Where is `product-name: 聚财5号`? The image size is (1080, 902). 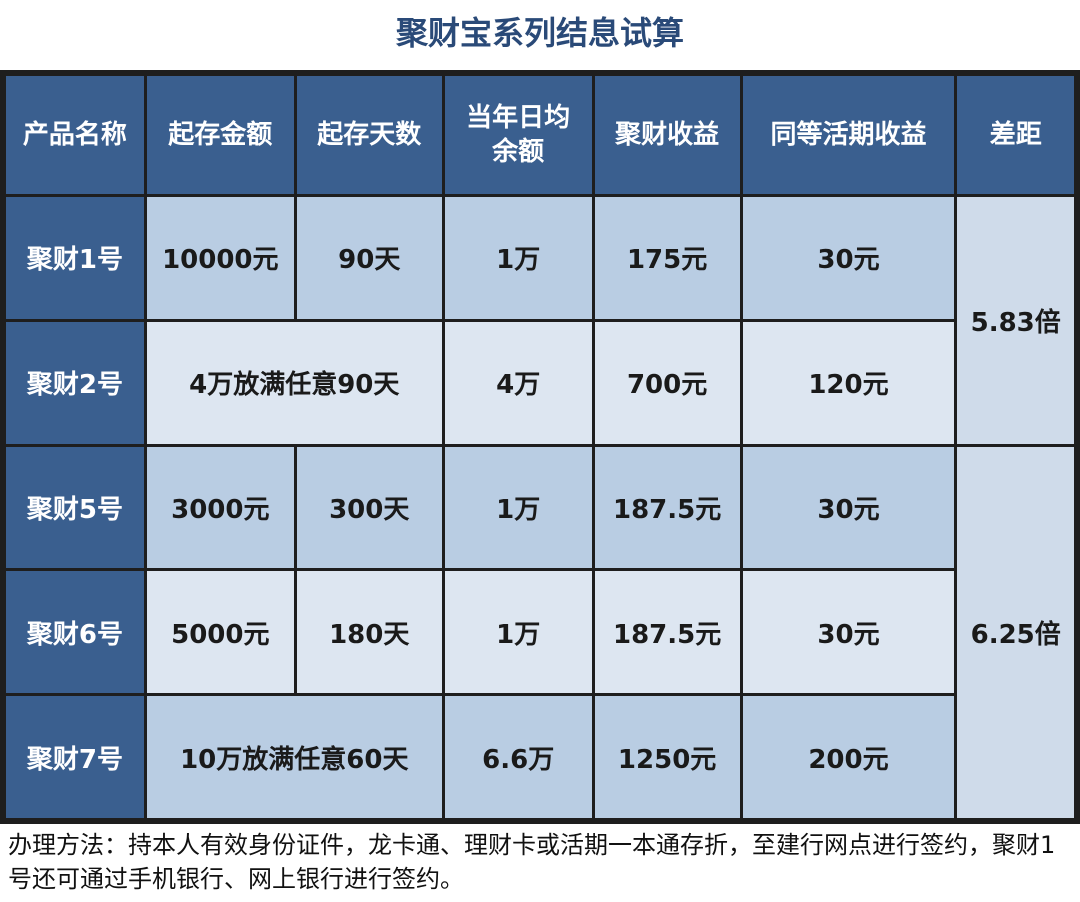 product-name: 聚财5号 is located at coordinates (75, 507).